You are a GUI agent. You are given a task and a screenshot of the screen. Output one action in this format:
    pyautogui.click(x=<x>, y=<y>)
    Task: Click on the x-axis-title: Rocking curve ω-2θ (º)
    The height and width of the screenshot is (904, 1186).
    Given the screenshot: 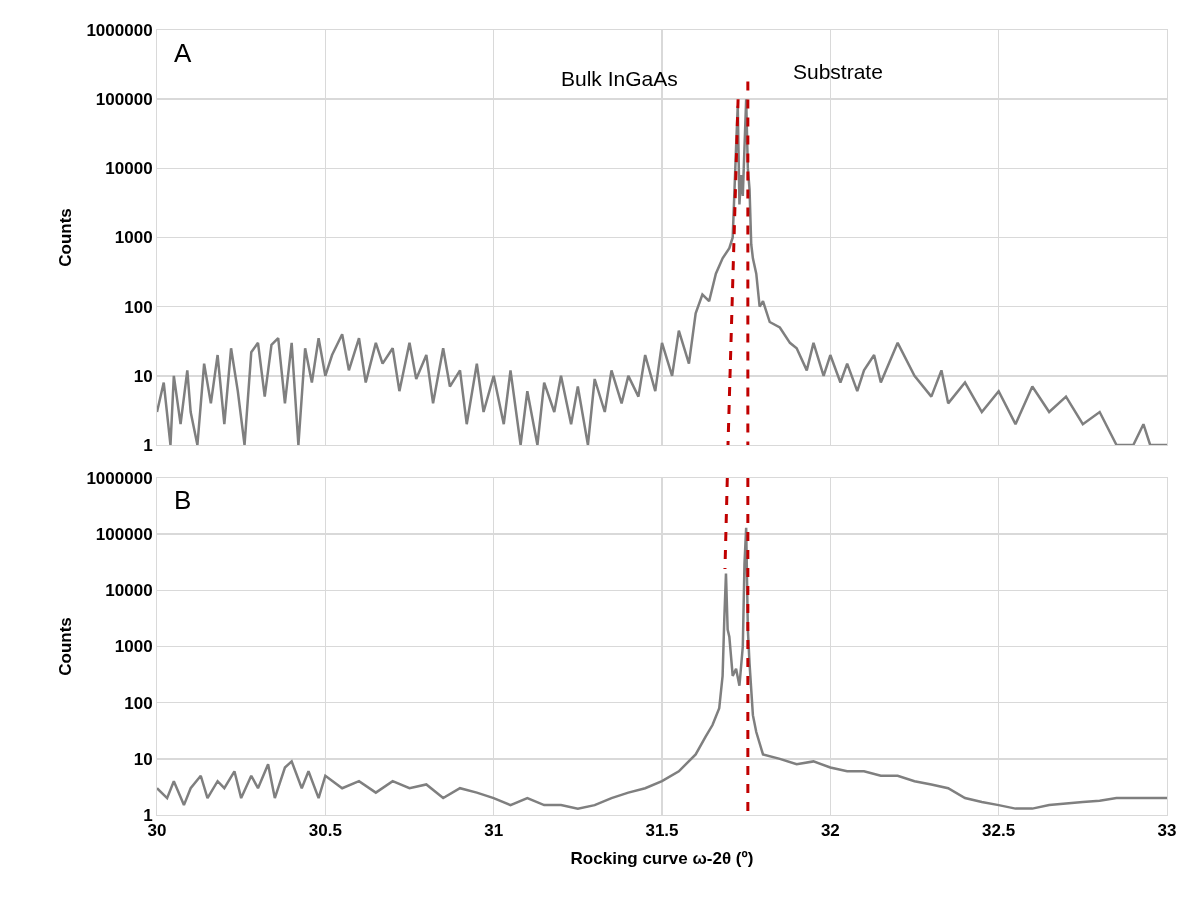 What is the action you would take?
    pyautogui.click(x=662, y=858)
    